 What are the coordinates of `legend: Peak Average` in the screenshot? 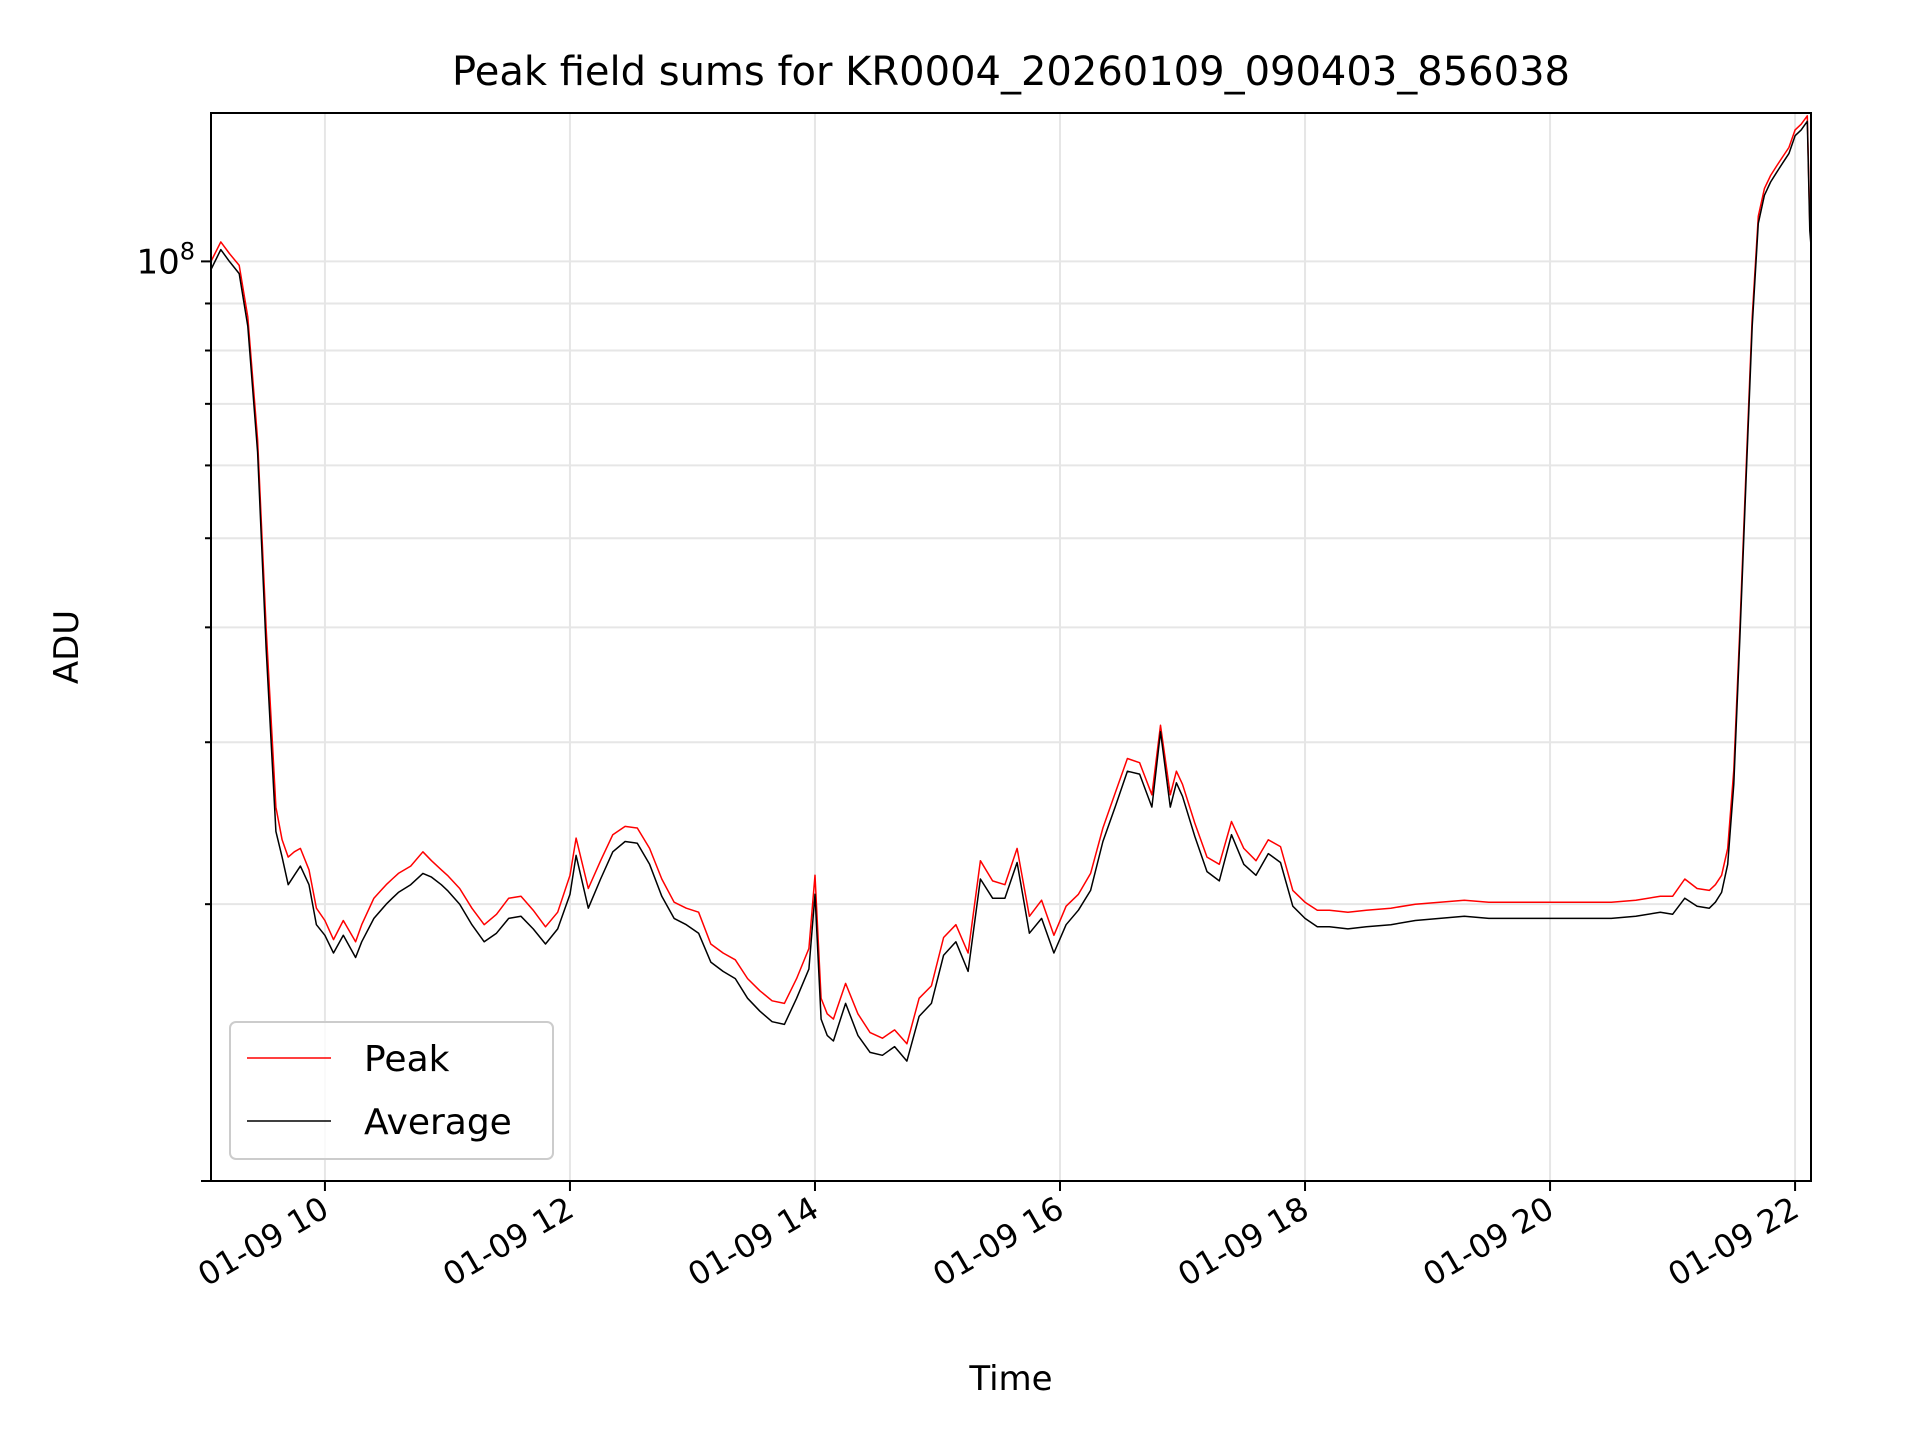 It's located at (391, 1090).